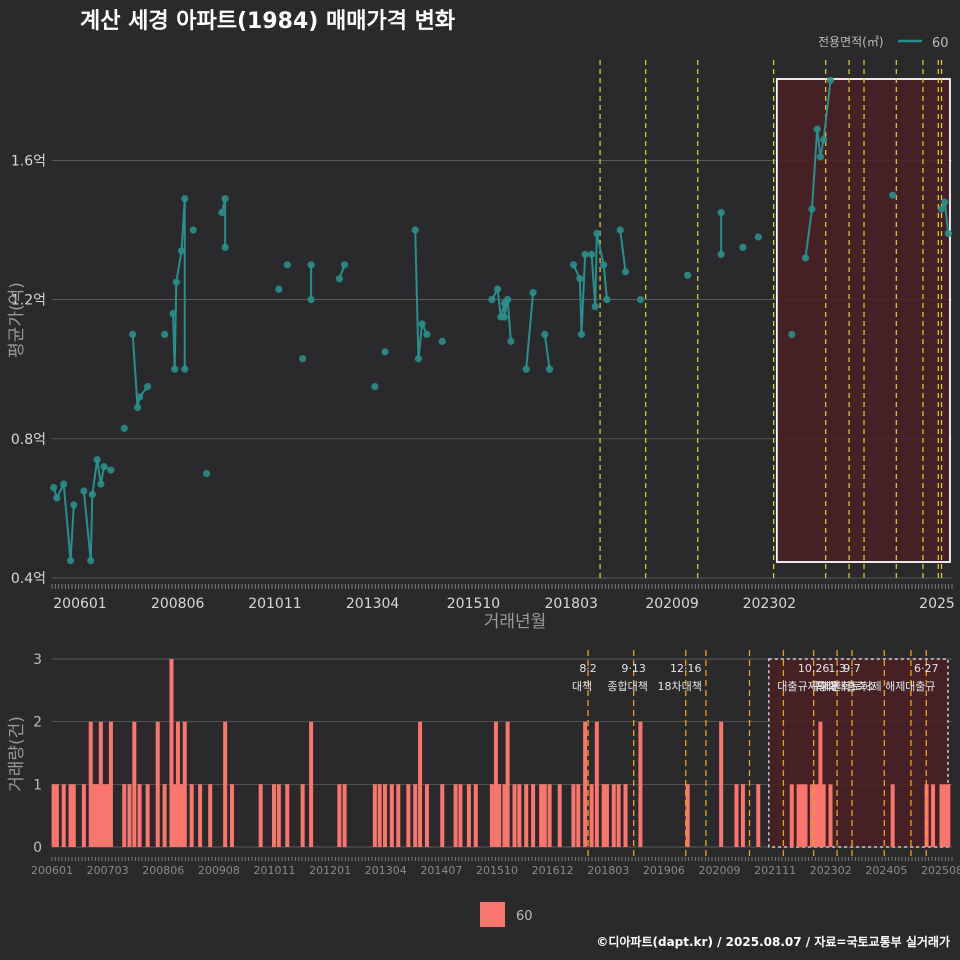 Image resolution: width=960 pixels, height=960 pixels. I want to click on y-tick-label: 1.2억, so click(28, 301).